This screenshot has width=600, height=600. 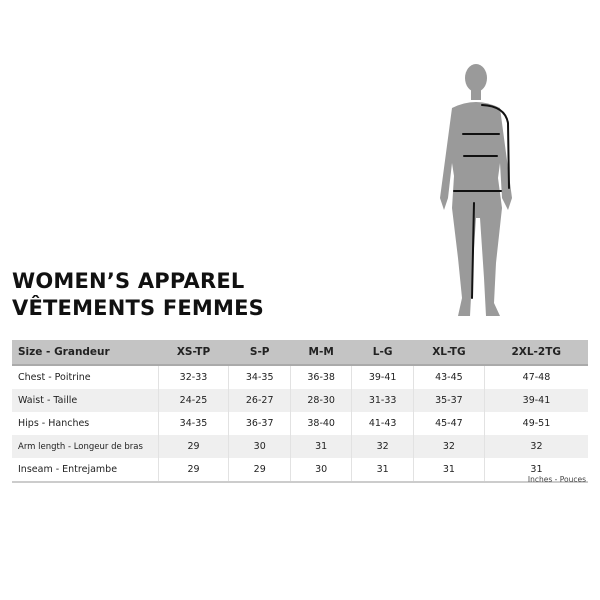 I want to click on table-cell: 36-38, so click(x=320, y=377).